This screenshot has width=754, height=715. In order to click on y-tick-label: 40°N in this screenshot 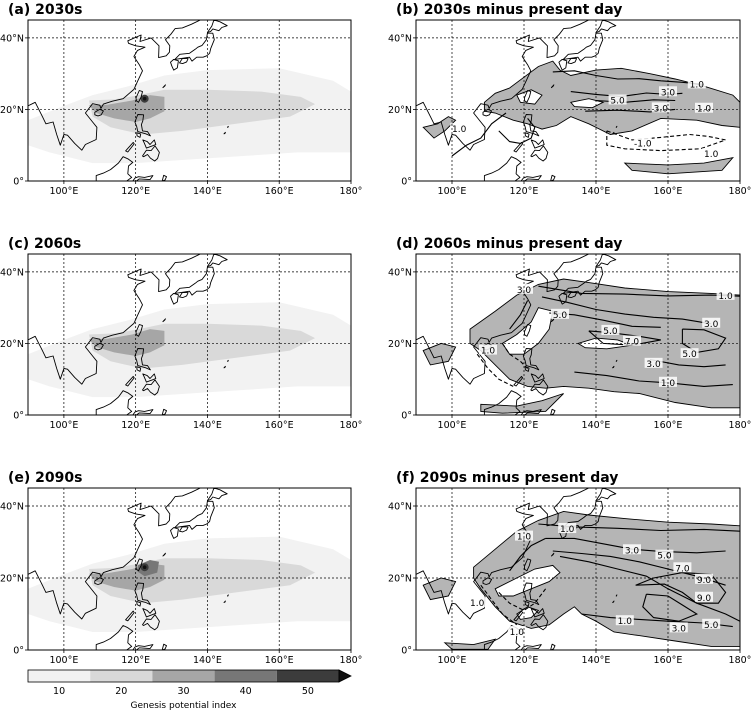, I will do `click(400, 38)`.